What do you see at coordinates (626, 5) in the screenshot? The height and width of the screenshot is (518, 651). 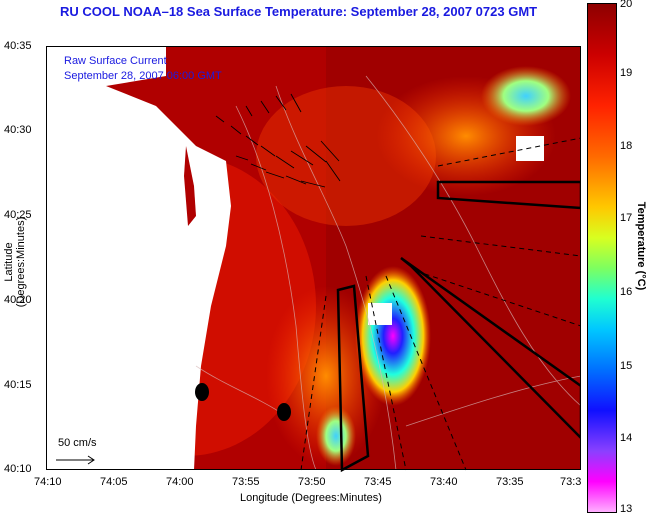 I see `colorbar-tick: 20` at bounding box center [626, 5].